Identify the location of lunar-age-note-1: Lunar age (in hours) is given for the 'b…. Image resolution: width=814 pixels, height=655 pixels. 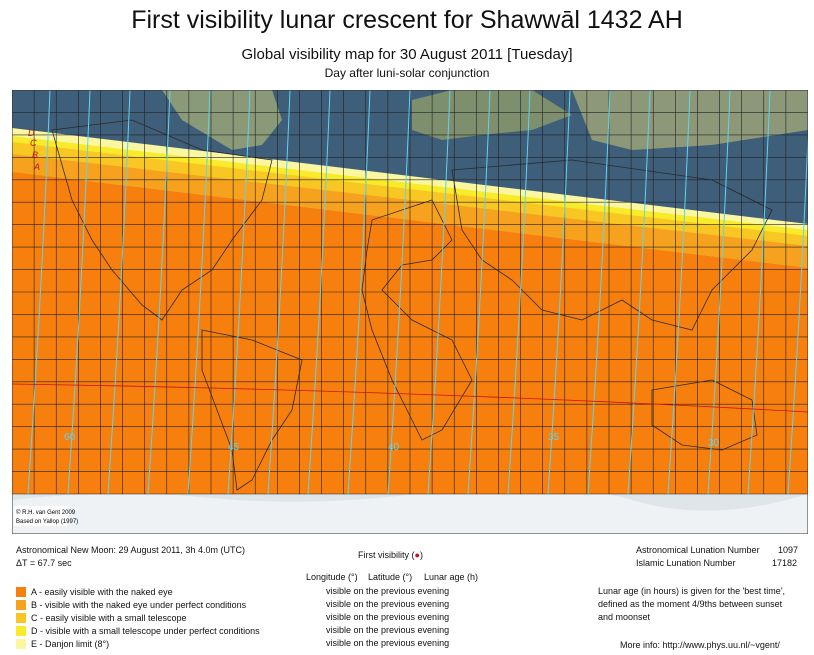
(692, 591).